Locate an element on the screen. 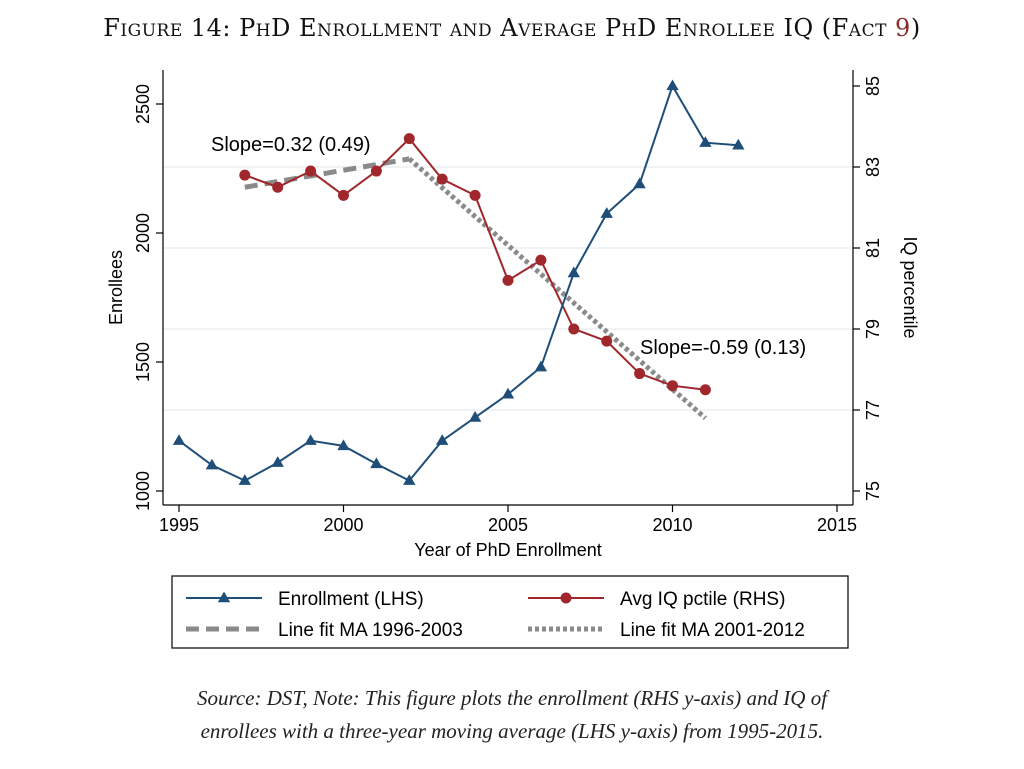  x-tick-label: 2000 is located at coordinates (343, 525).